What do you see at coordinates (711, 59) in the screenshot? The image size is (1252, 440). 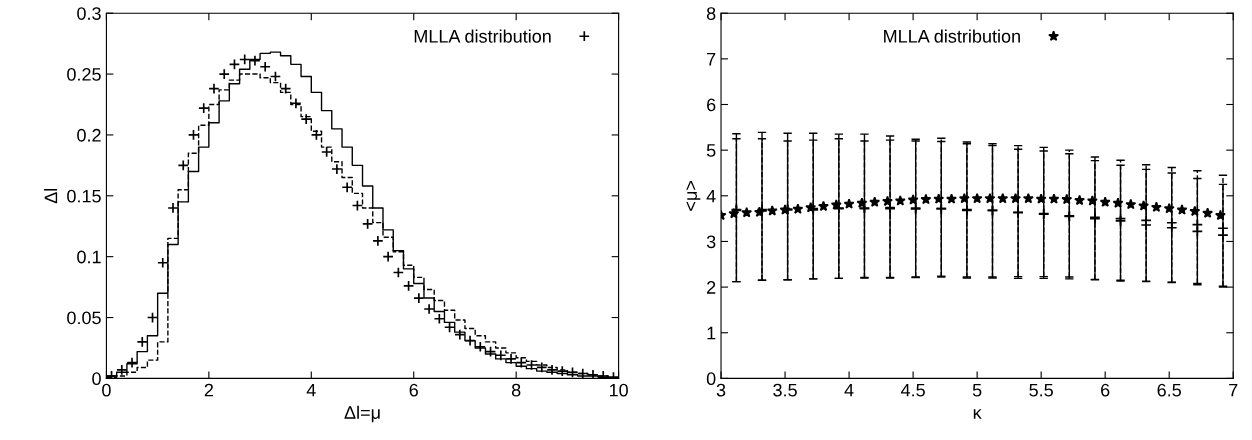 I see `y-tick-label: 7` at bounding box center [711, 59].